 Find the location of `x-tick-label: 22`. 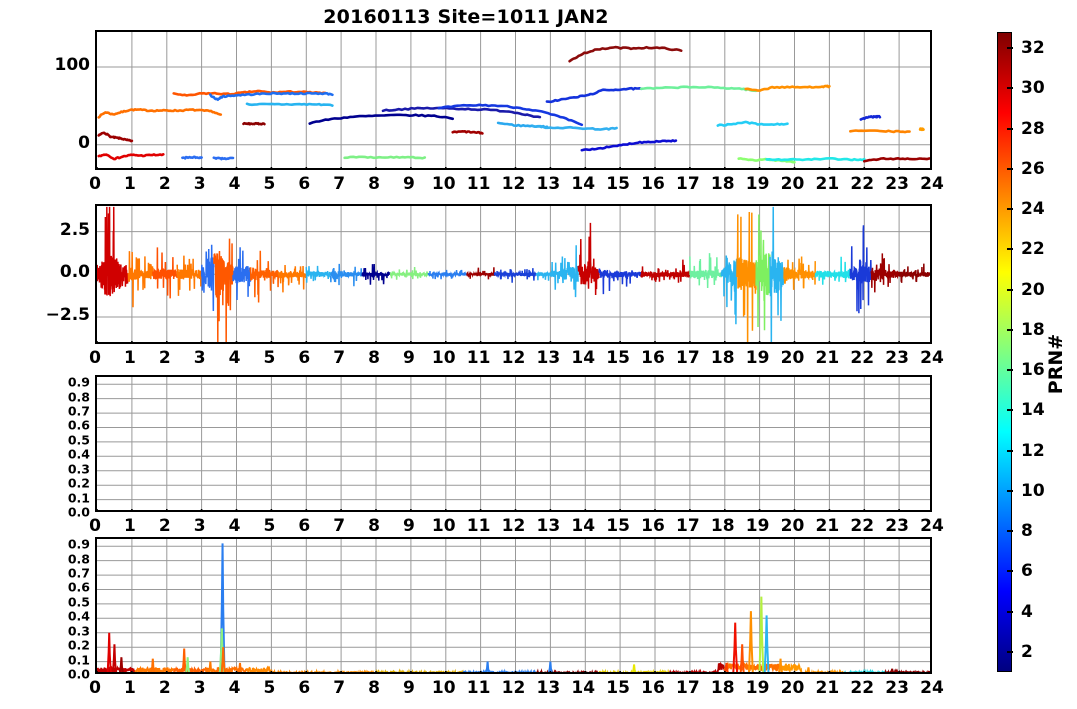

x-tick-label: 22 is located at coordinates (862, 688).